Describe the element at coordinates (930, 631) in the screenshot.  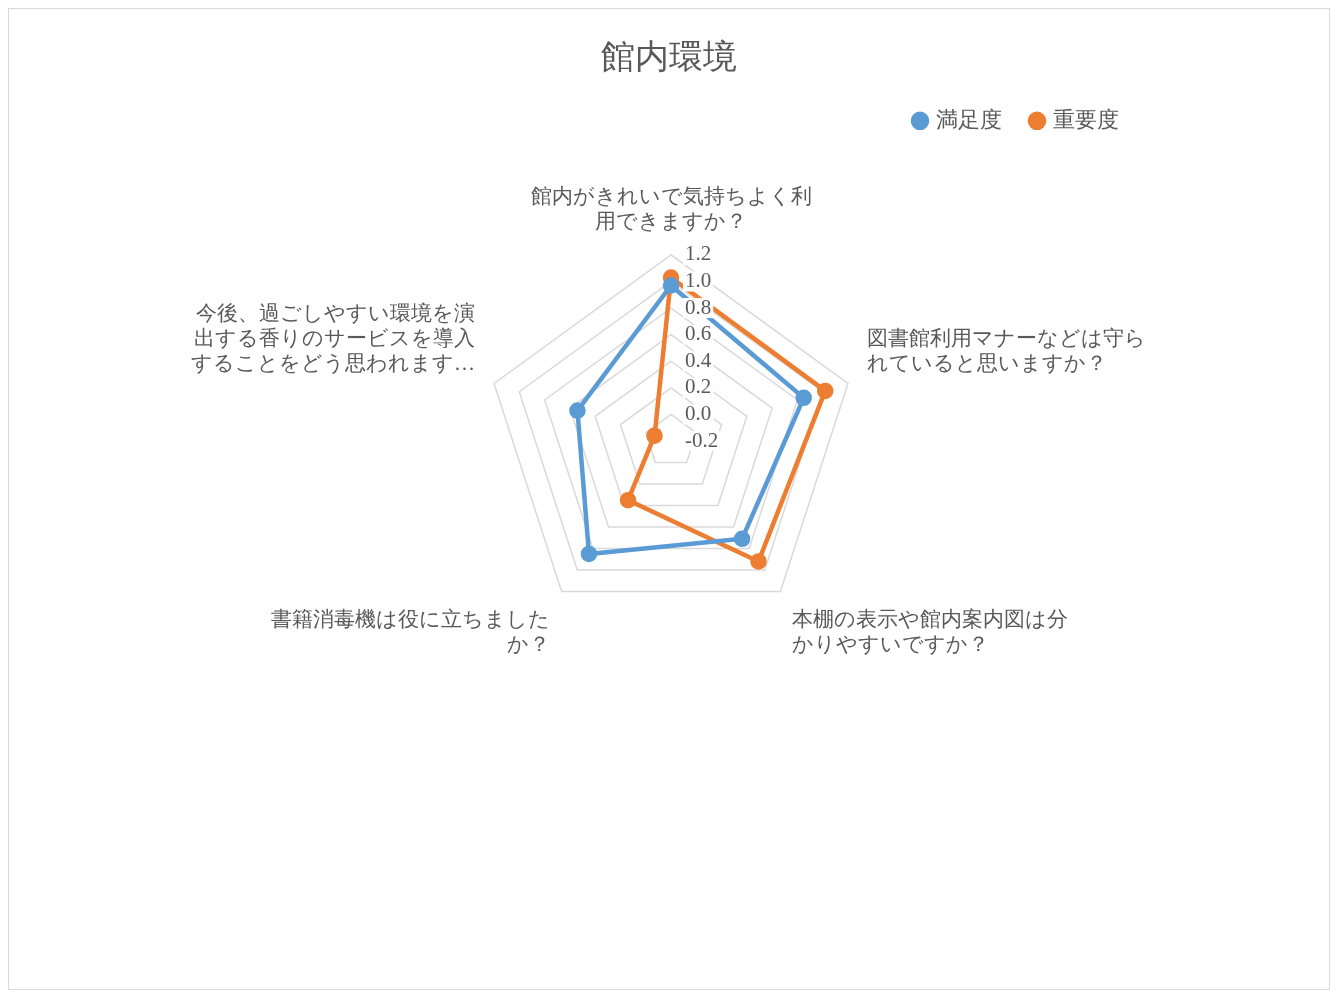
I see `spoke-label: 本棚の表示や館内案内図は分かりやすいですか？` at that location.